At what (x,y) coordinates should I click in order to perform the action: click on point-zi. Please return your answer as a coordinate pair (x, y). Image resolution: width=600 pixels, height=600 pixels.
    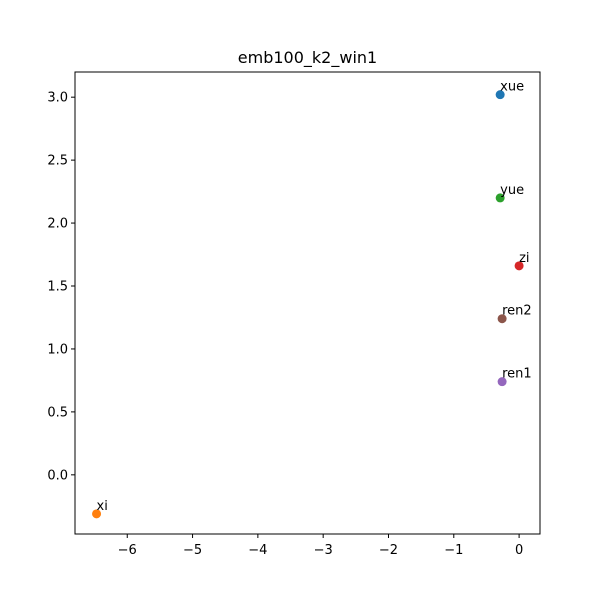
    Looking at the image, I should click on (519, 266).